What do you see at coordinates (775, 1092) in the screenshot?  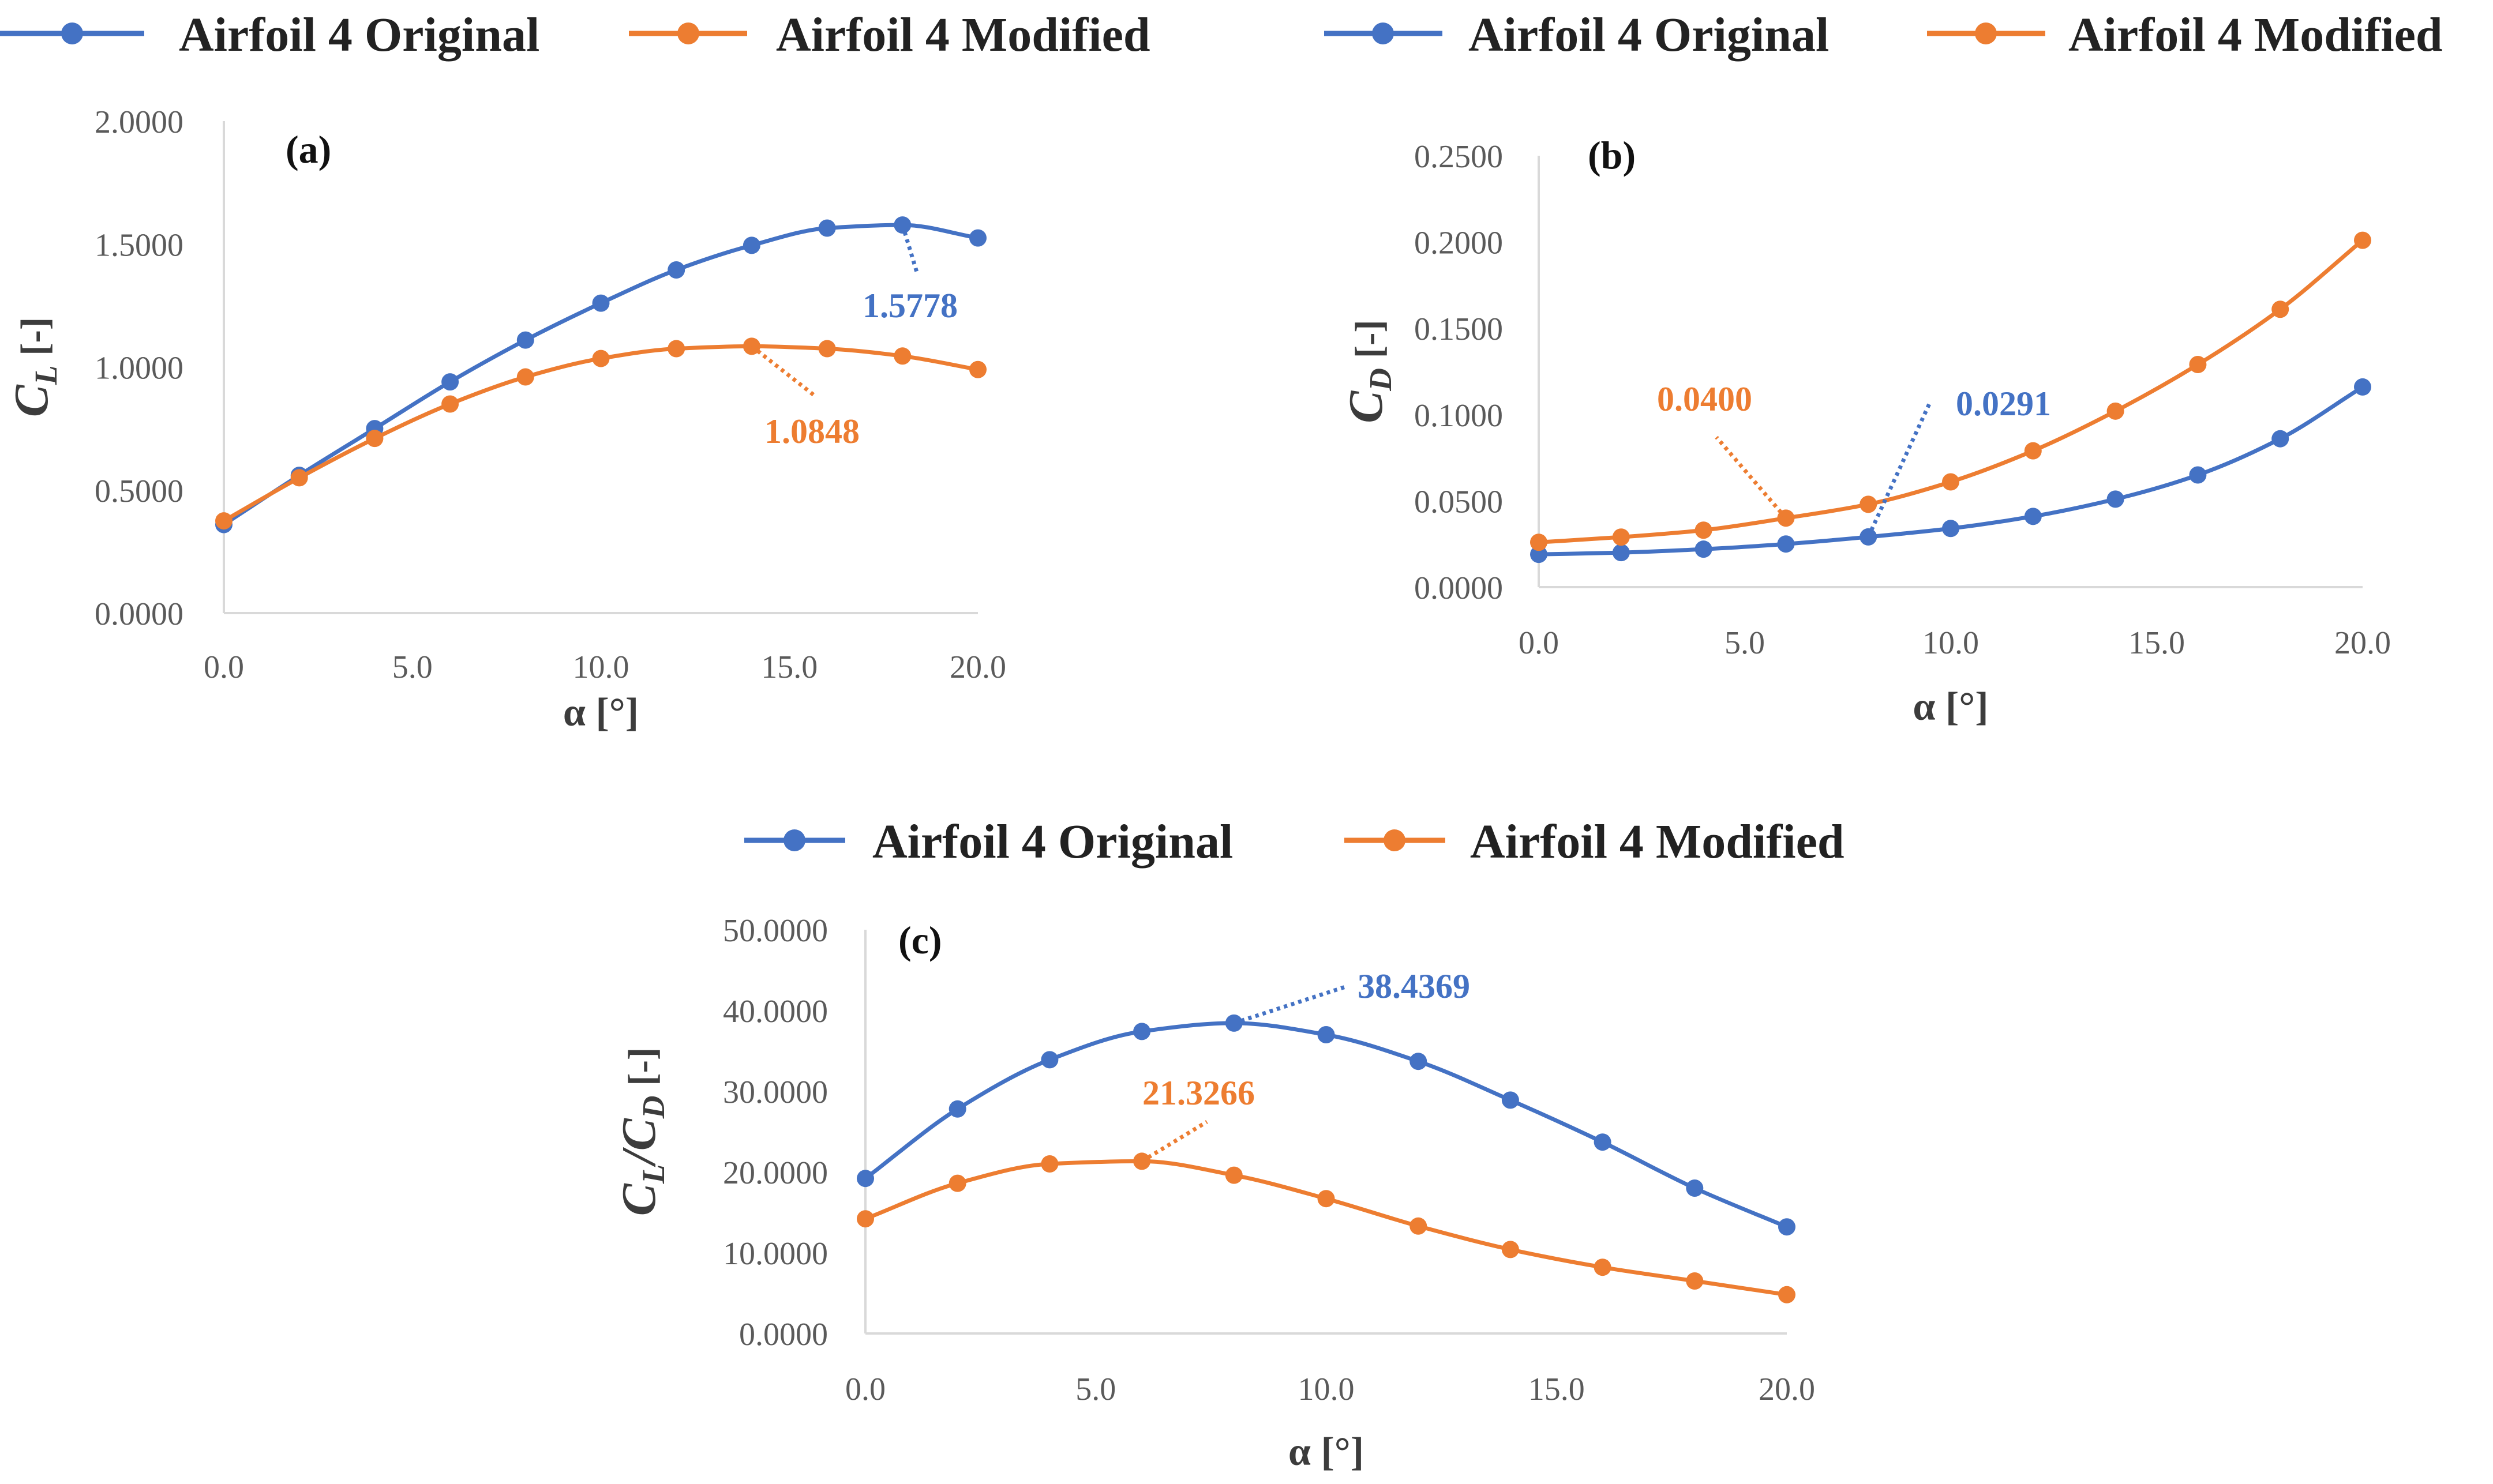 I see `y-tick-label: 30.0000` at bounding box center [775, 1092].